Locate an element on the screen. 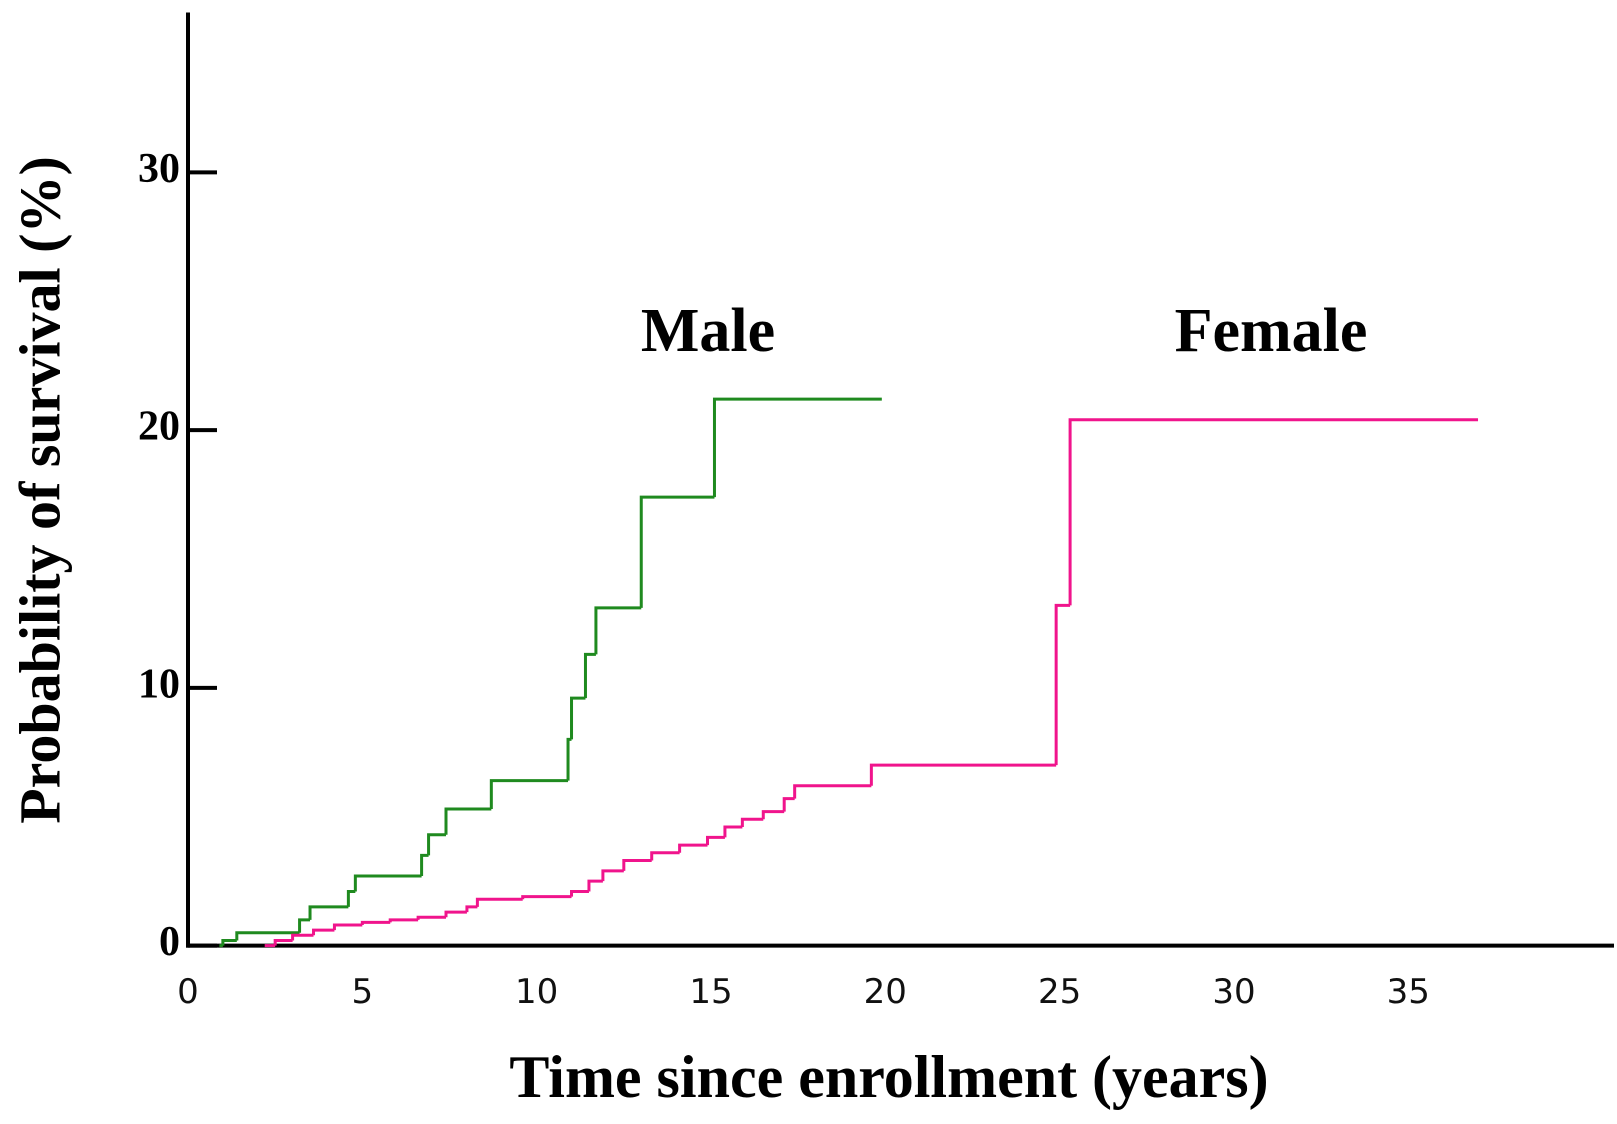 Image resolution: width=1617 pixels, height=1124 pixels. y-tick-label: 10 is located at coordinates (159, 684).